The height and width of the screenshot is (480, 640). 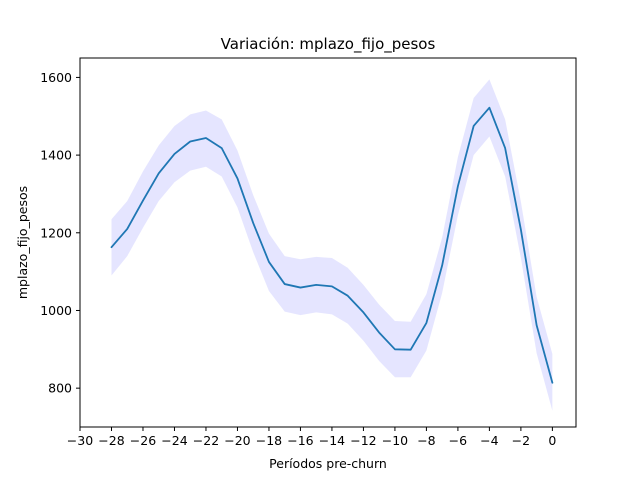 I want to click on x-tick-label: −10, so click(x=395, y=440).